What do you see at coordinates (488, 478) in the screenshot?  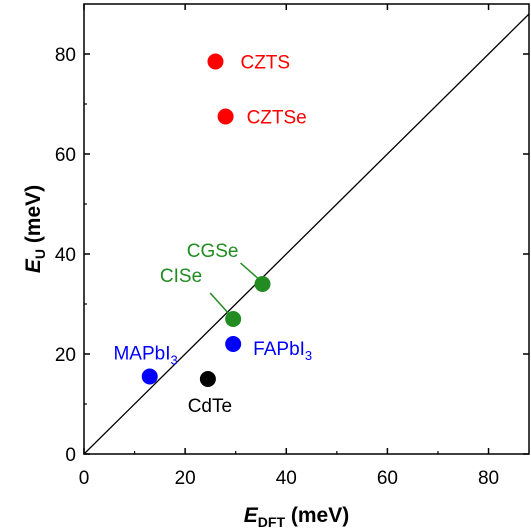 I see `x-tick-label: 80` at bounding box center [488, 478].